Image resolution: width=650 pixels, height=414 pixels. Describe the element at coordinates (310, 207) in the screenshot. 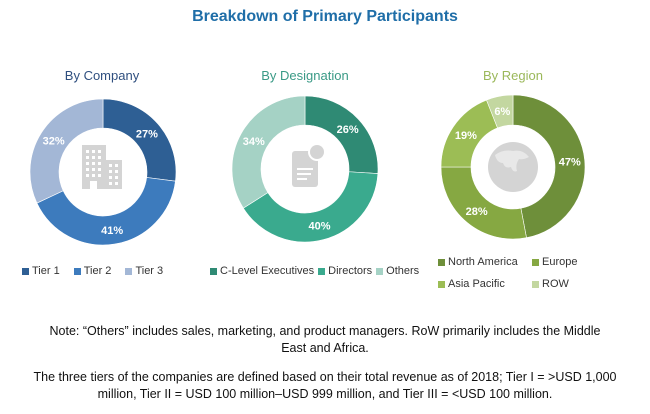

I see `donut-slice-directors` at that location.